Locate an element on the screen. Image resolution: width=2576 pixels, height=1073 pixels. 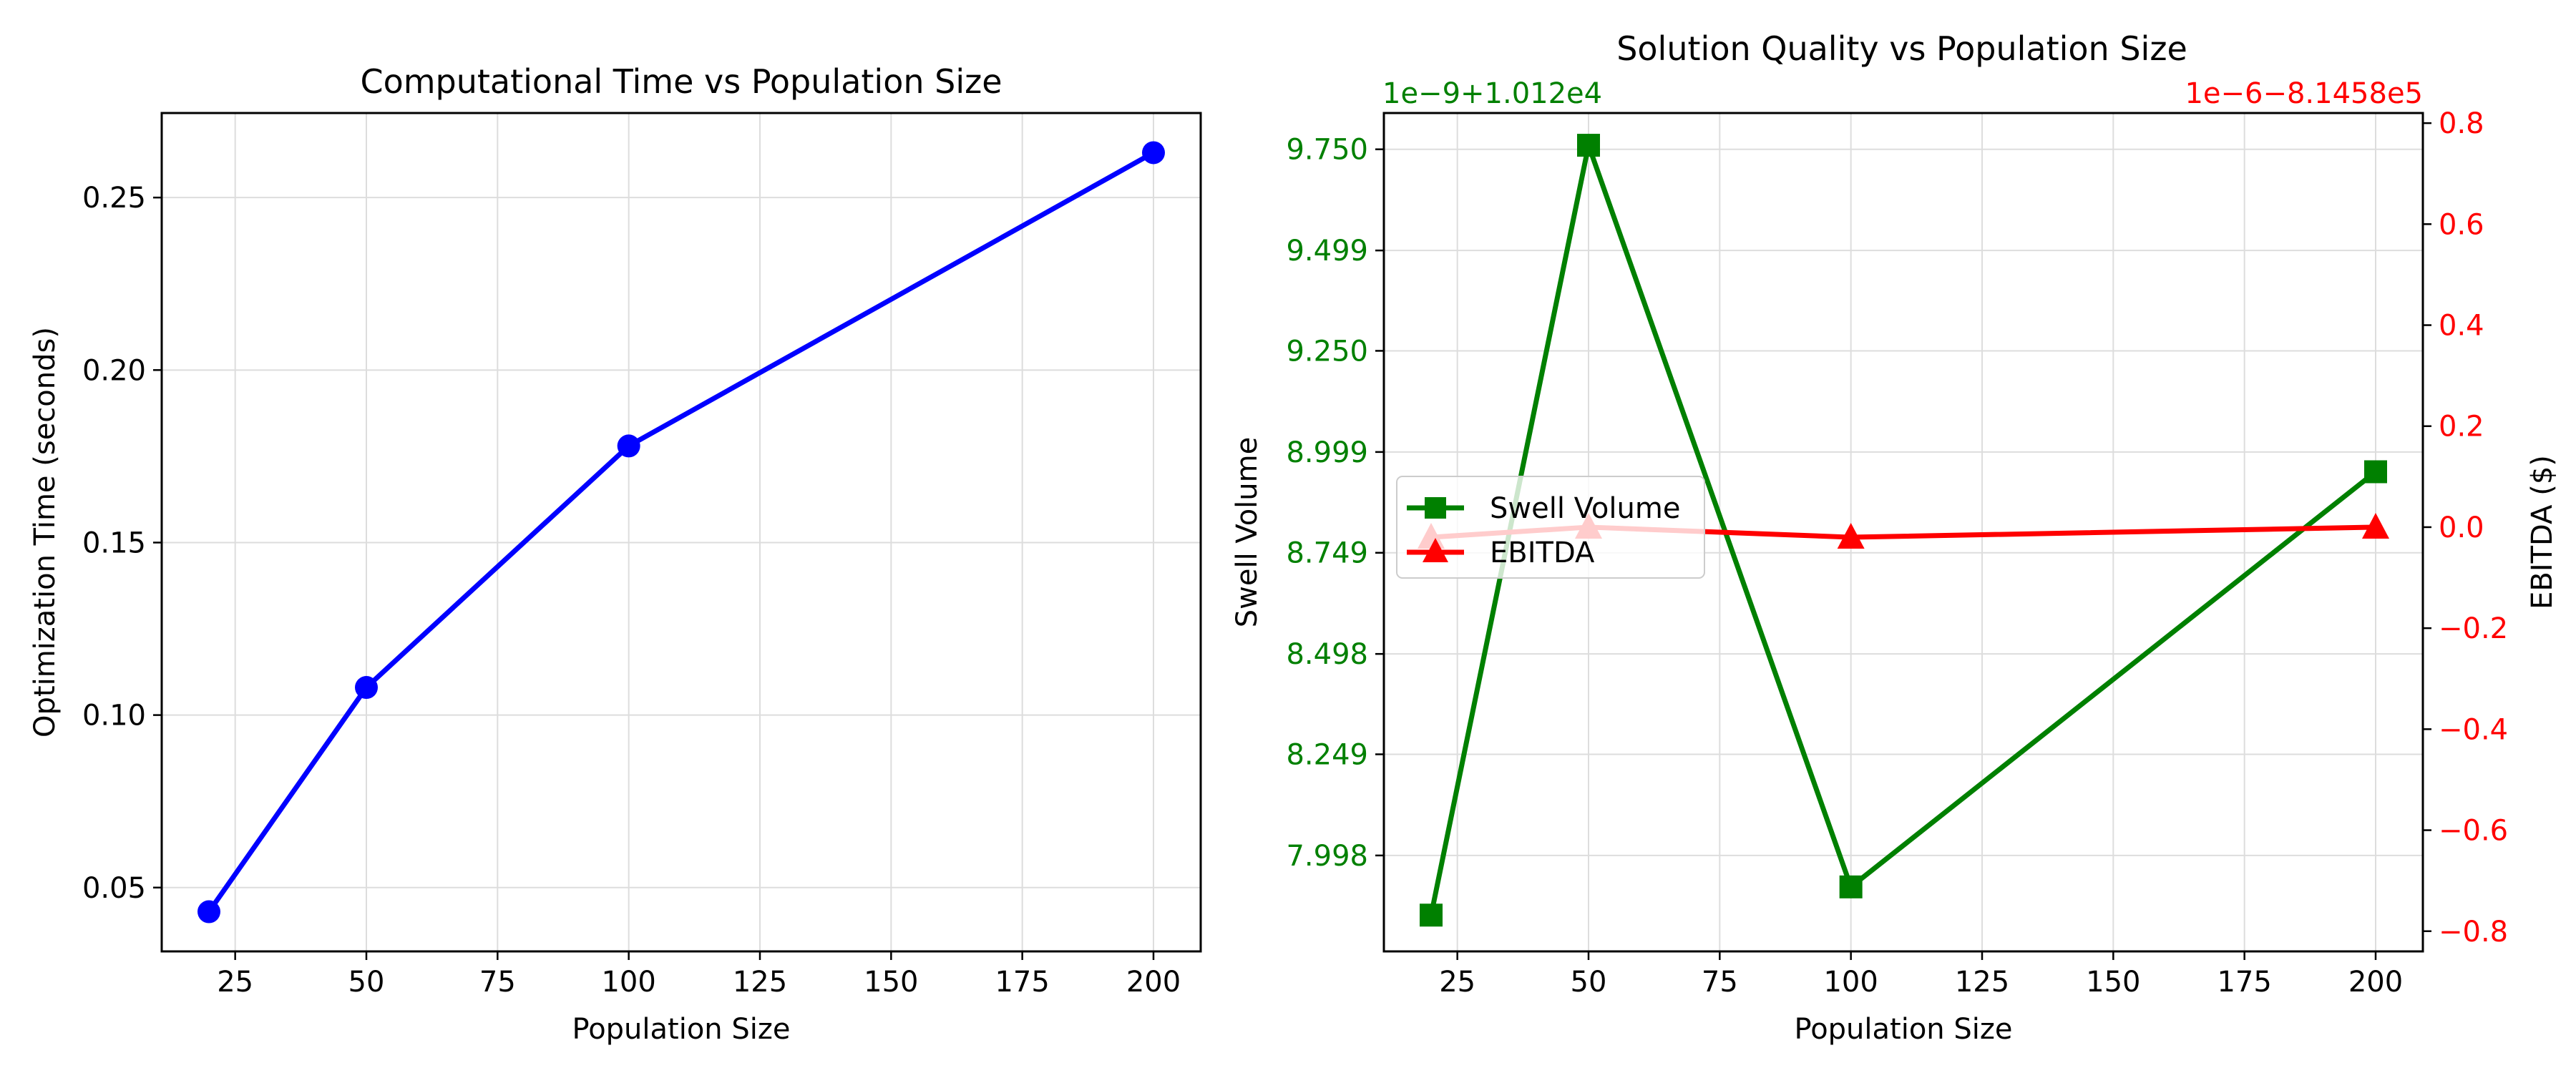
right-y-axis-ticks: −0.8 −0.6 −0.4 −0.2 0.0 0.2 0.4 0.6 0.8 is located at coordinates (2465, 528).